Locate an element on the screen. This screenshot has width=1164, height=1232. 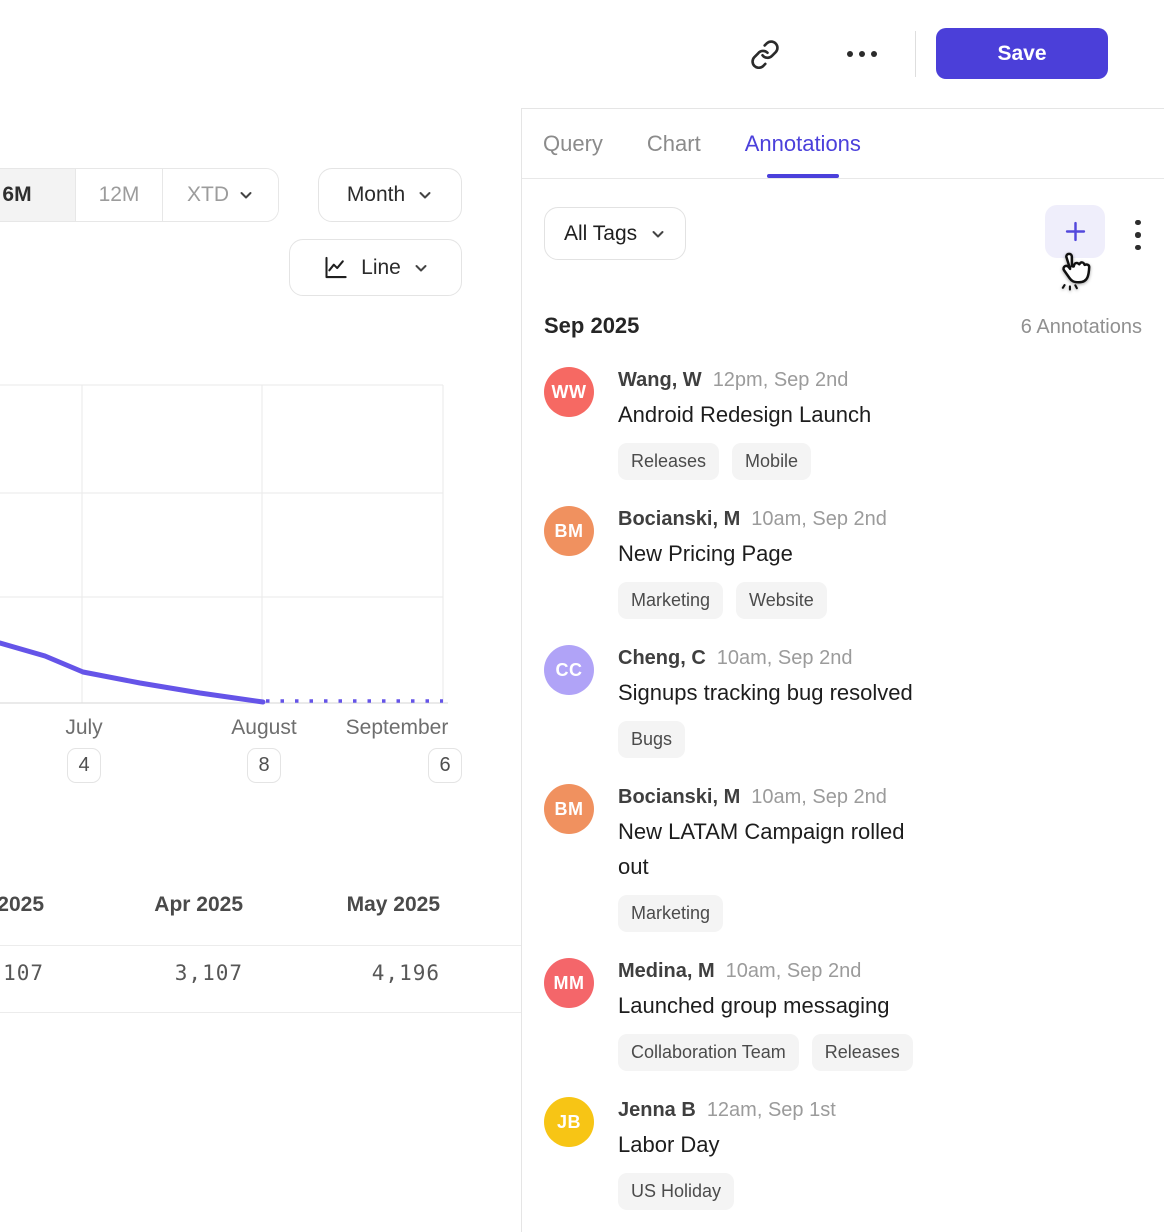
chart-type-label: Line is located at coordinates (381, 267).